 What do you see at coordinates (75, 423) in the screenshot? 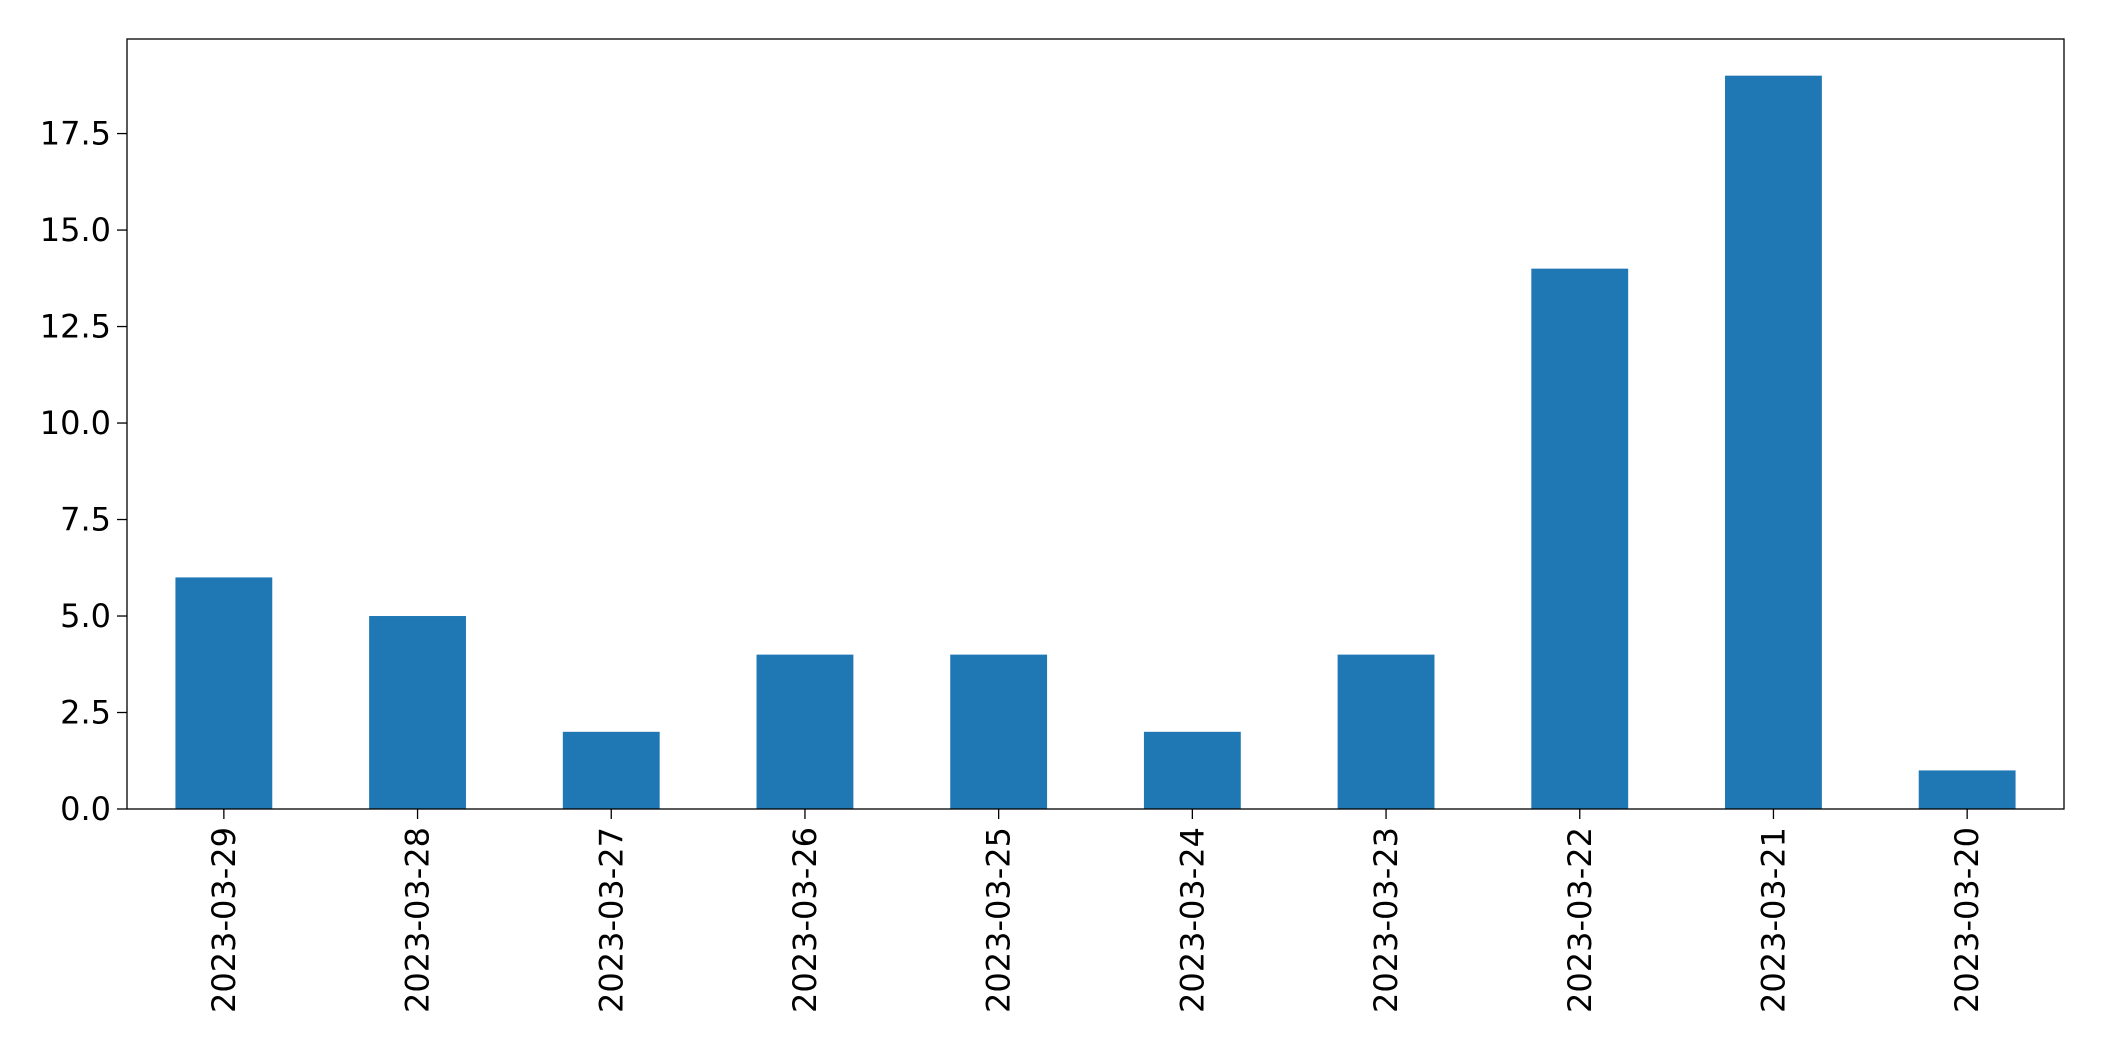
I see `y-tick-label: 10.0` at bounding box center [75, 423].